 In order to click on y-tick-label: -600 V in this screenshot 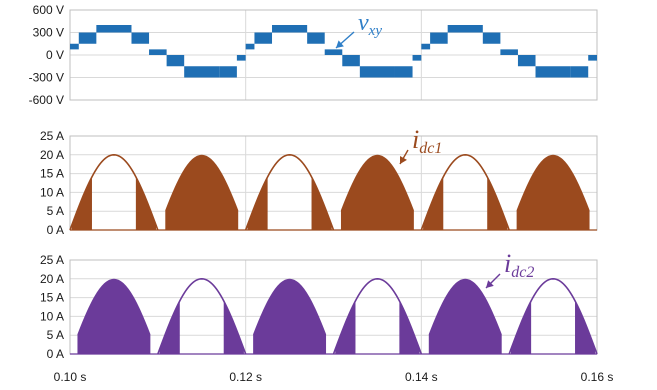, I will do `click(46, 100)`.